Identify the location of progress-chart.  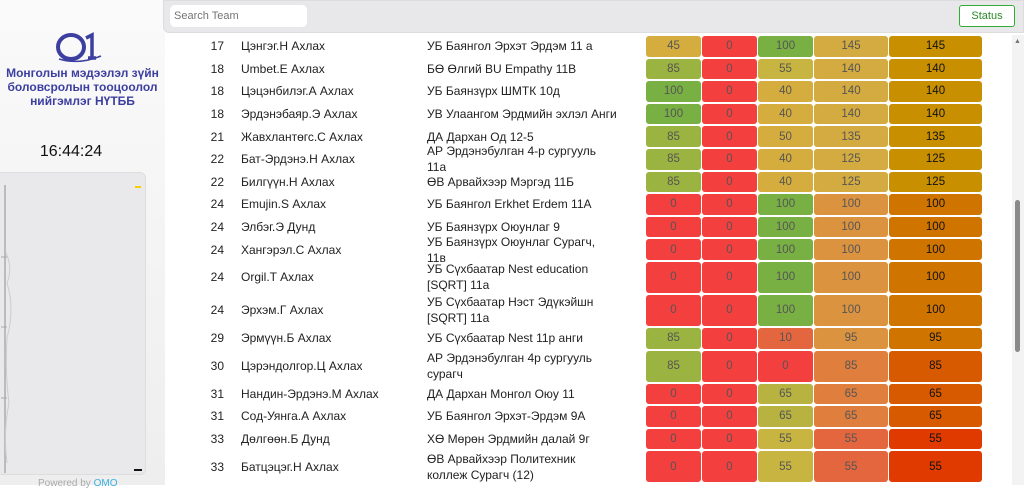
(73, 323).